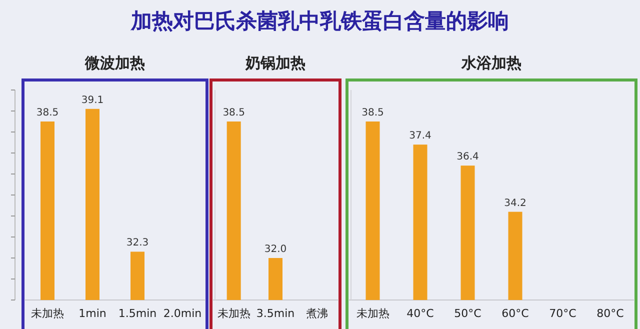 This screenshot has height=329, width=640. I want to click on x-tick-label: 60°C, so click(516, 313).